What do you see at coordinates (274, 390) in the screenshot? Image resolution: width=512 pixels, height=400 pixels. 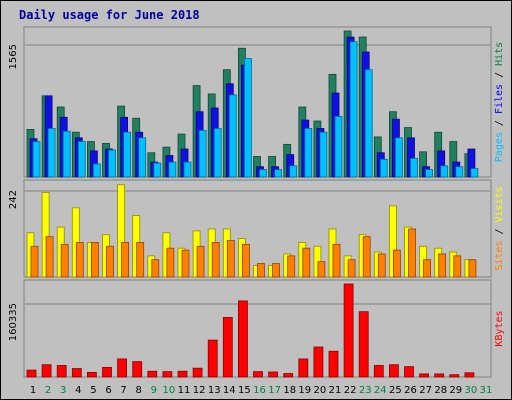 I see `x-tick-label-day-17: 17` at bounding box center [274, 390].